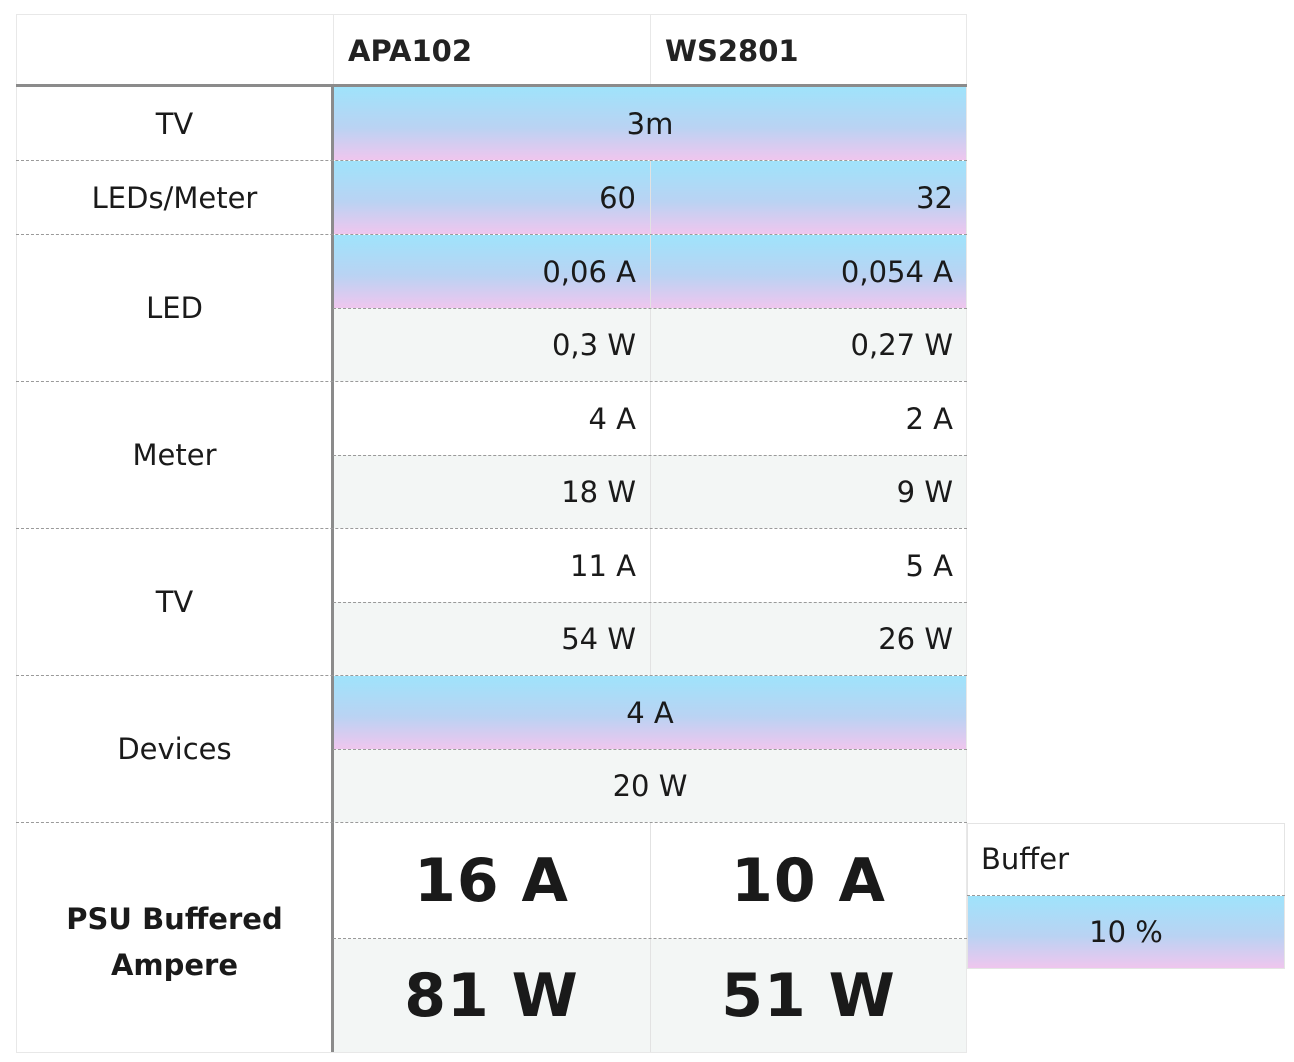 The image size is (1294, 1062). I want to click on buffer-divider, so click(1126, 895).